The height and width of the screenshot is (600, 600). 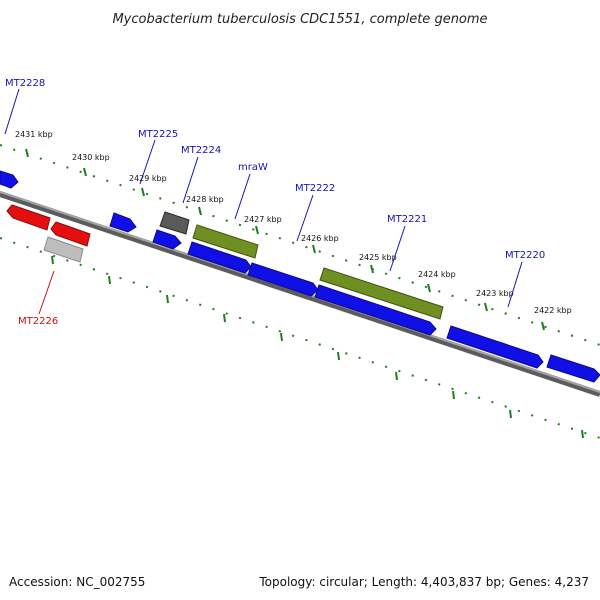 I want to click on gene-label: MT2221, so click(x=407, y=219).